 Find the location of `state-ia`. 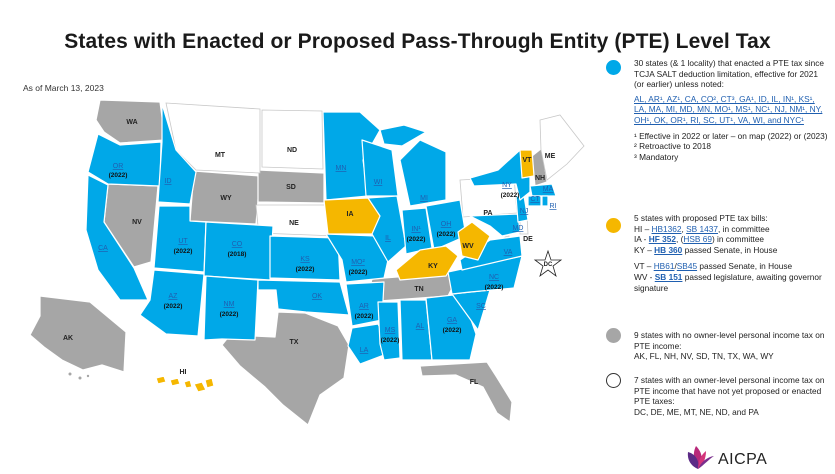

state-ia is located at coordinates (352, 216).